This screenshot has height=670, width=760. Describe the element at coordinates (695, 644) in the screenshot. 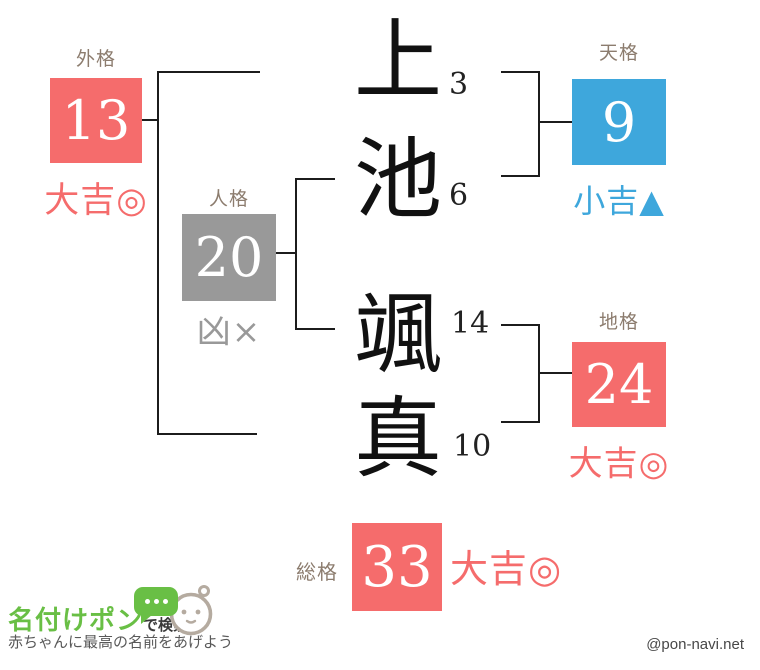

I see `site-credit: @pon-navi.net` at that location.